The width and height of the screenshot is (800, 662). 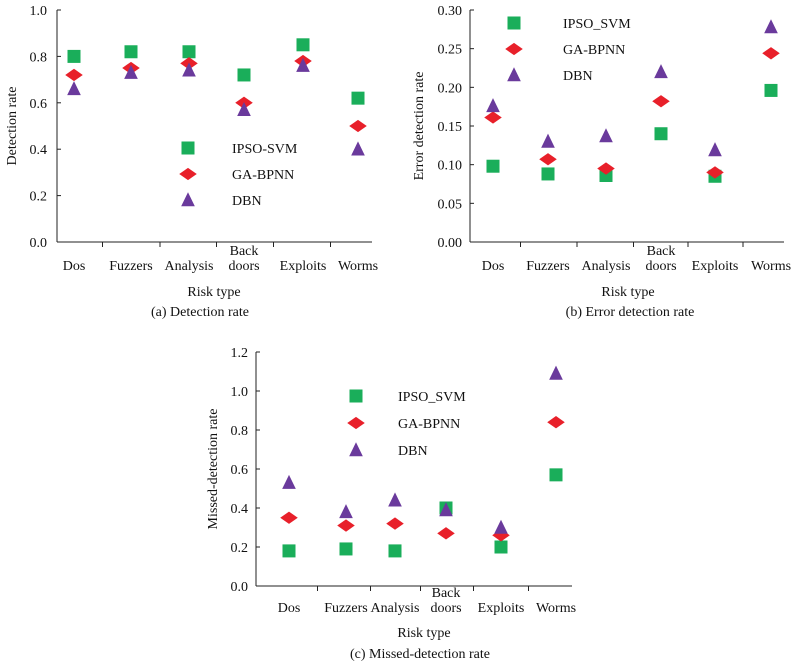 What do you see at coordinates (200, 312) in the screenshot?
I see `chart-caption: (a) Detection rate` at bounding box center [200, 312].